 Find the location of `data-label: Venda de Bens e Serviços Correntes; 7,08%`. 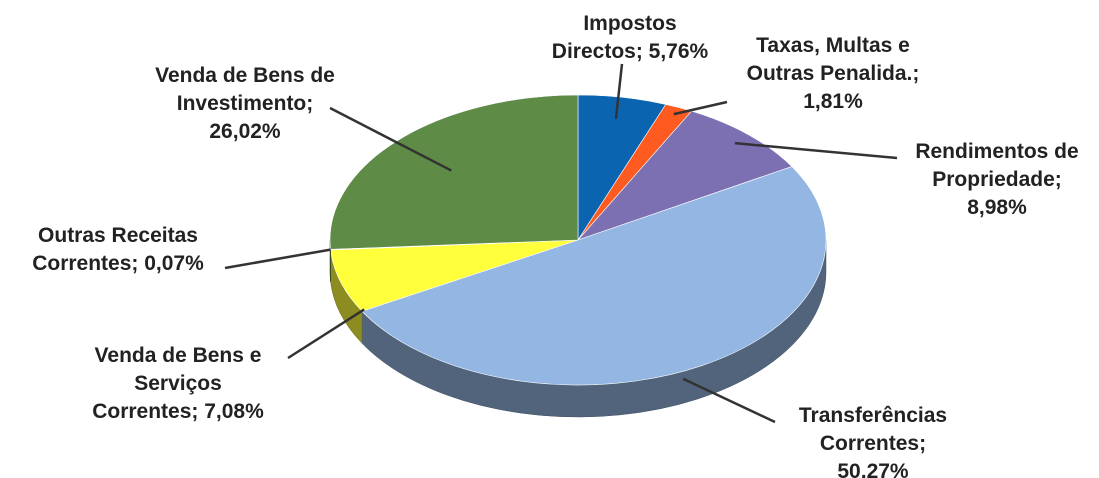

data-label: Venda de Bens e Serviços Correntes; 7,08% is located at coordinates (178, 383).